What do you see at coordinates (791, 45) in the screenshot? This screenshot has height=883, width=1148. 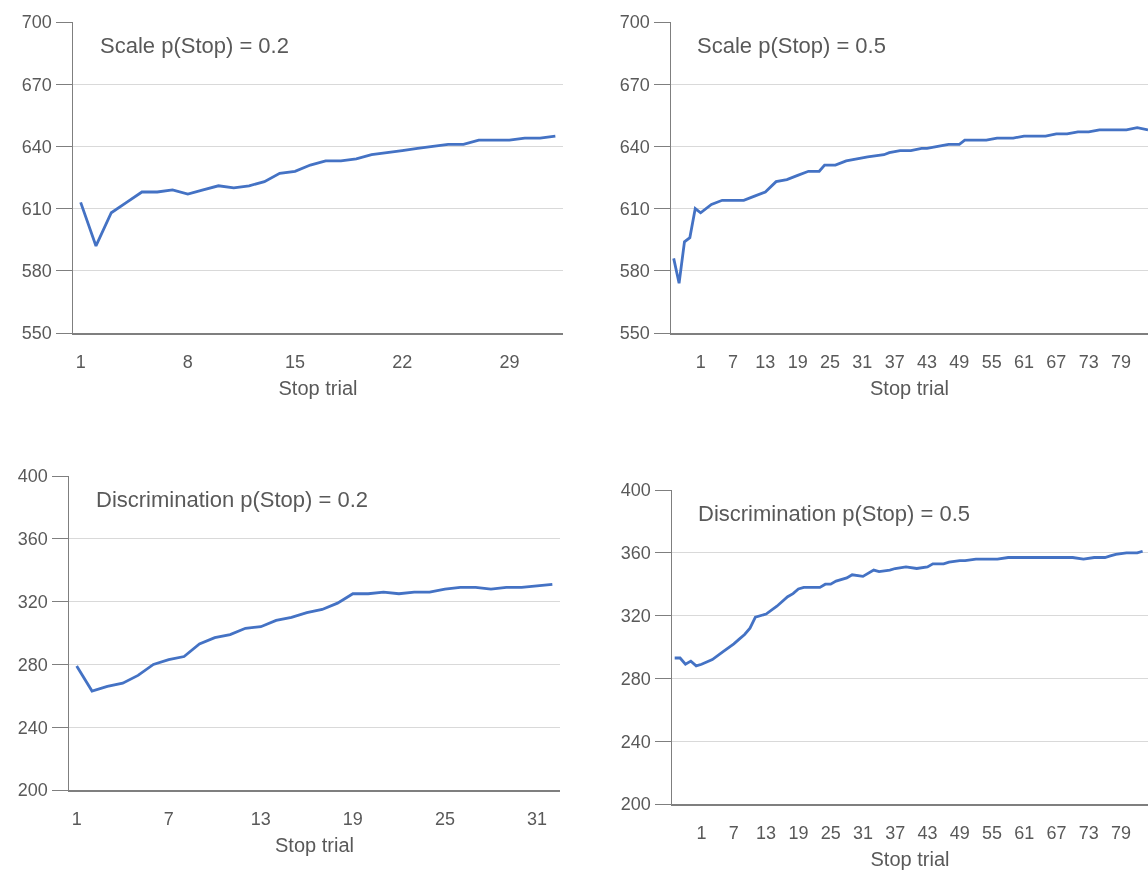 I see `text: Scale p(Stop) = 0.5` at bounding box center [791, 45].